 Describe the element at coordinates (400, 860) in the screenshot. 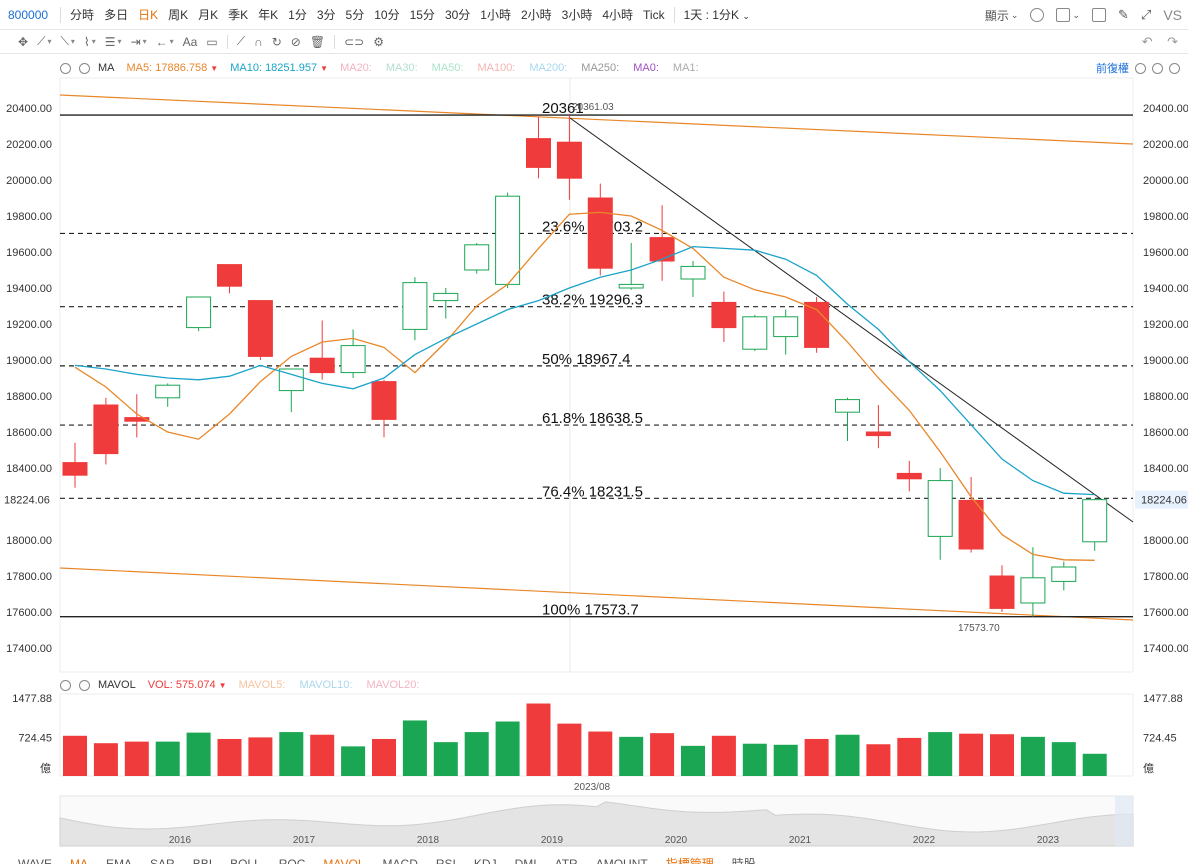

I see `indicator-tab-8: MACD` at that location.